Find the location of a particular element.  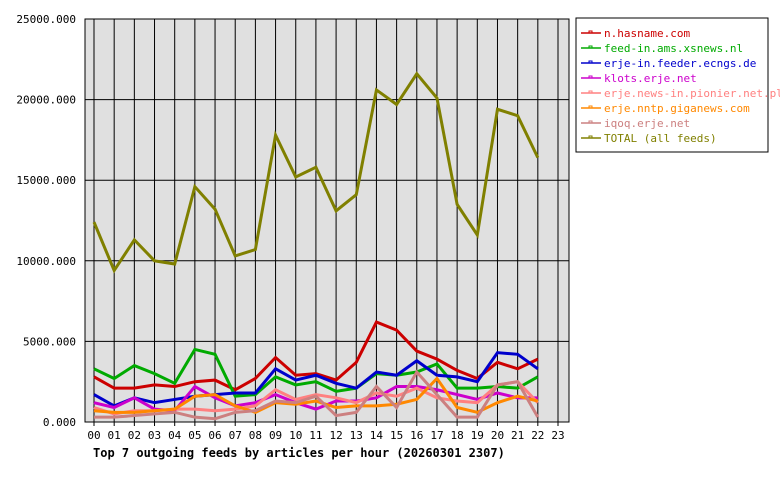

x-tick-label: 20 is located at coordinates (497, 435).